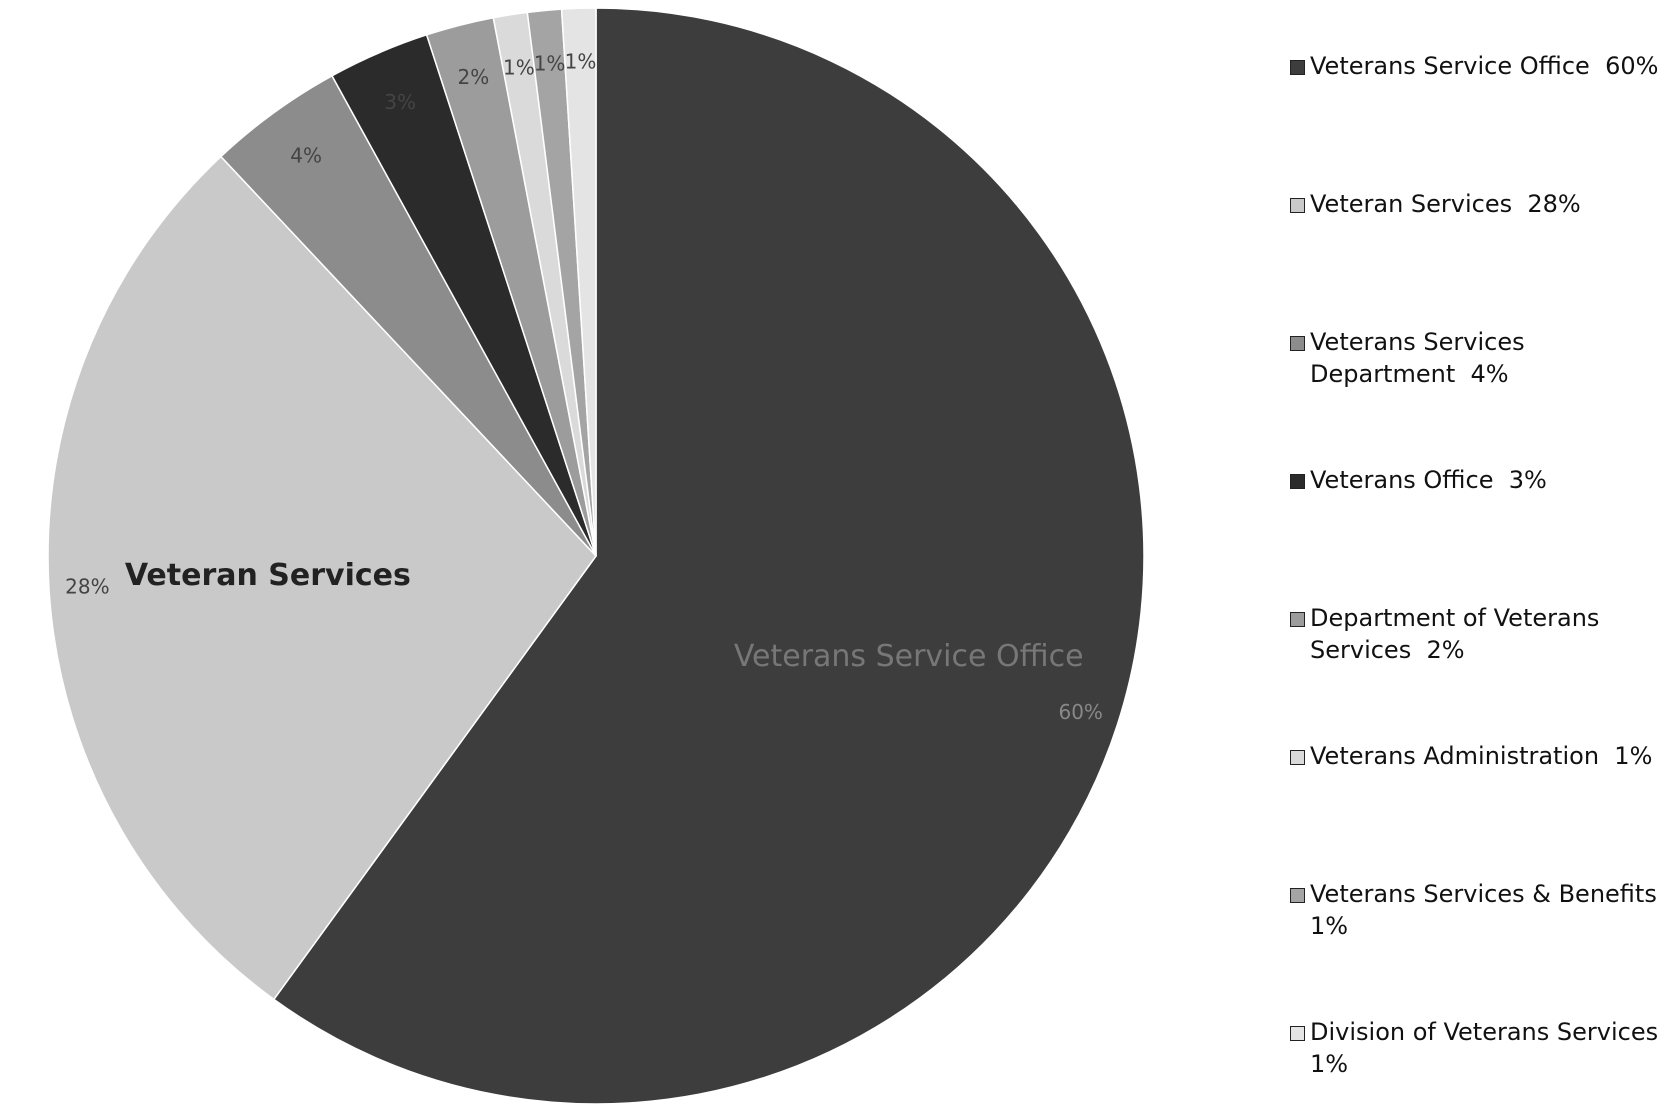 This screenshot has width=1658, height=1105. What do you see at coordinates (400, 102) in the screenshot?
I see `data-label: 3%` at bounding box center [400, 102].